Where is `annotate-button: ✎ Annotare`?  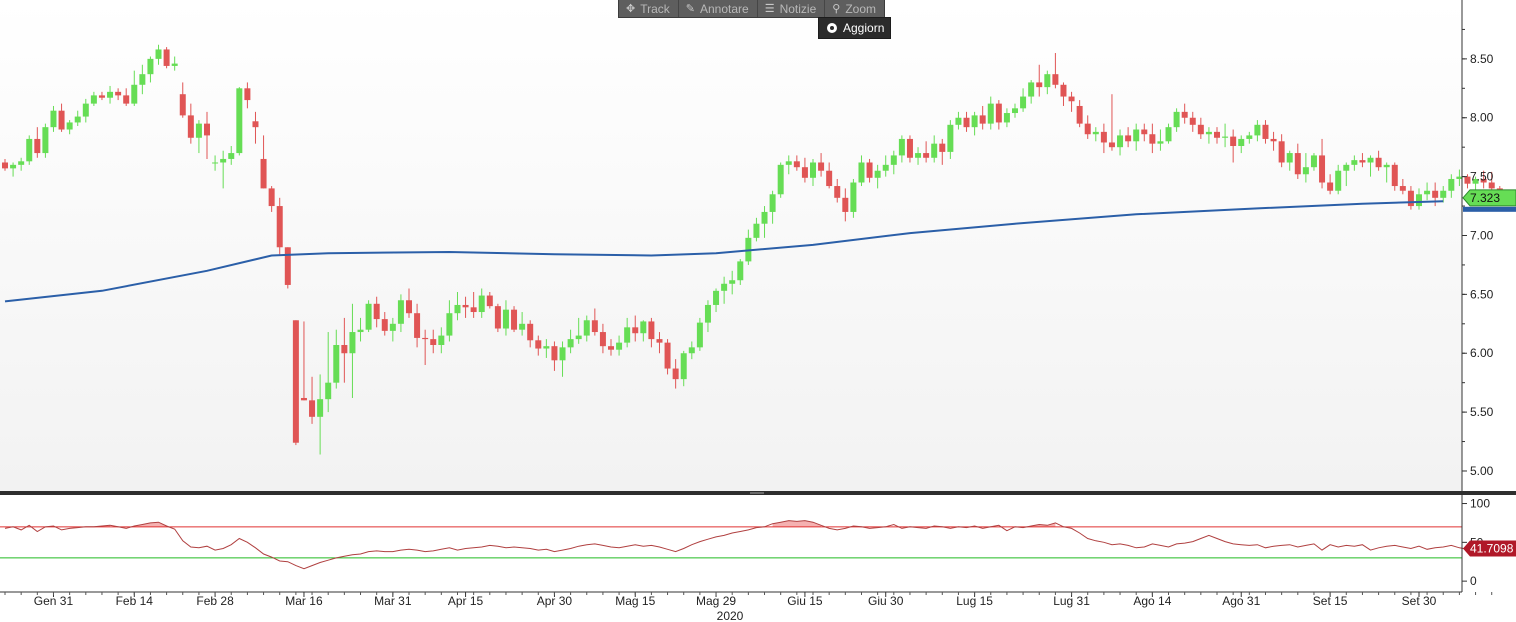
annotate-button: ✎ Annotare is located at coordinates (718, 8).